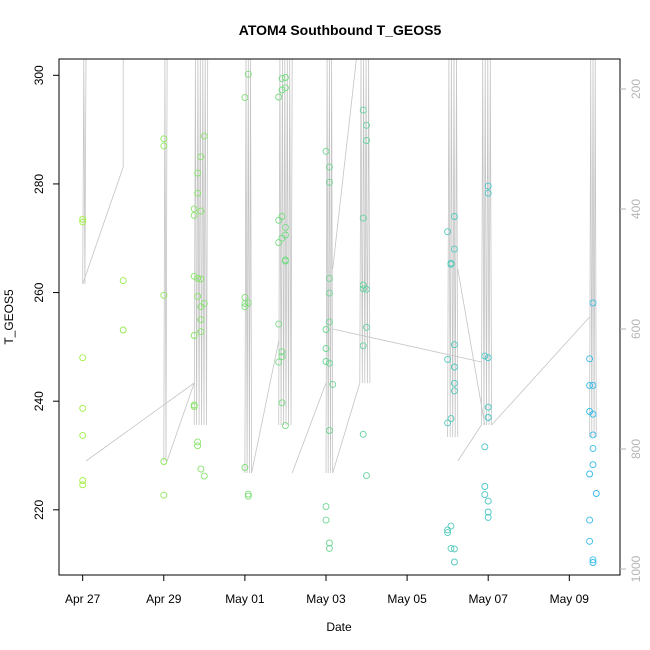 The image size is (650, 650). Describe the element at coordinates (636, 329) in the screenshot. I see `y2-tick-label: 600` at that location.